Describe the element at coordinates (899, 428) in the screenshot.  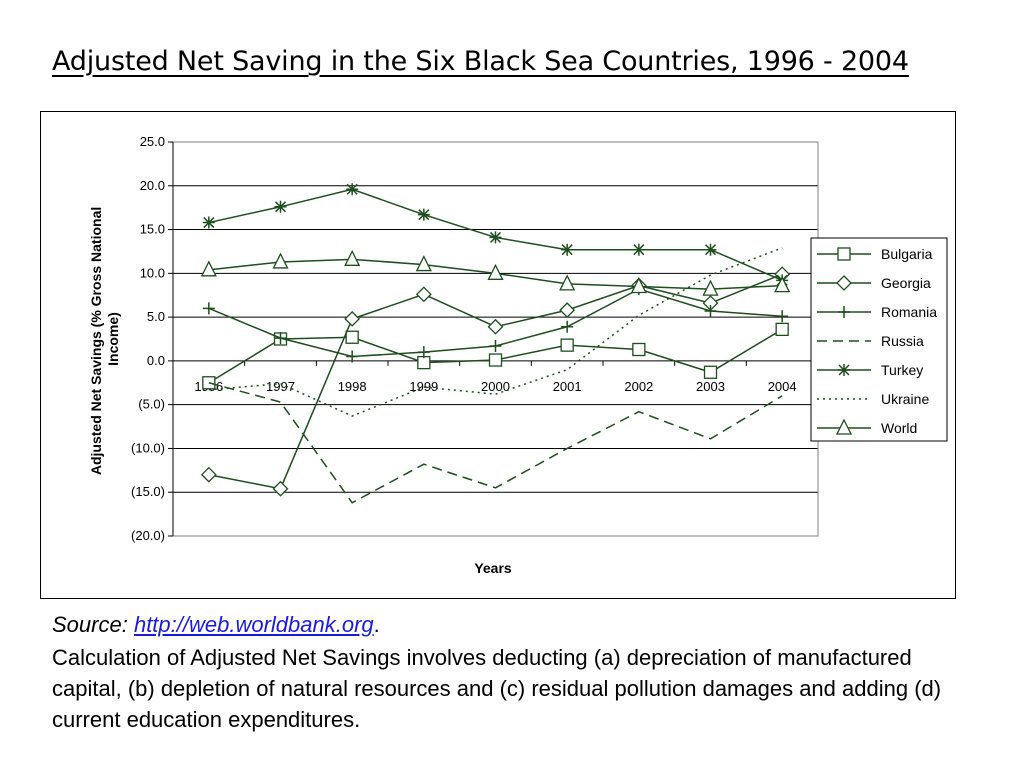
I see `legend-label-world: World` at that location.